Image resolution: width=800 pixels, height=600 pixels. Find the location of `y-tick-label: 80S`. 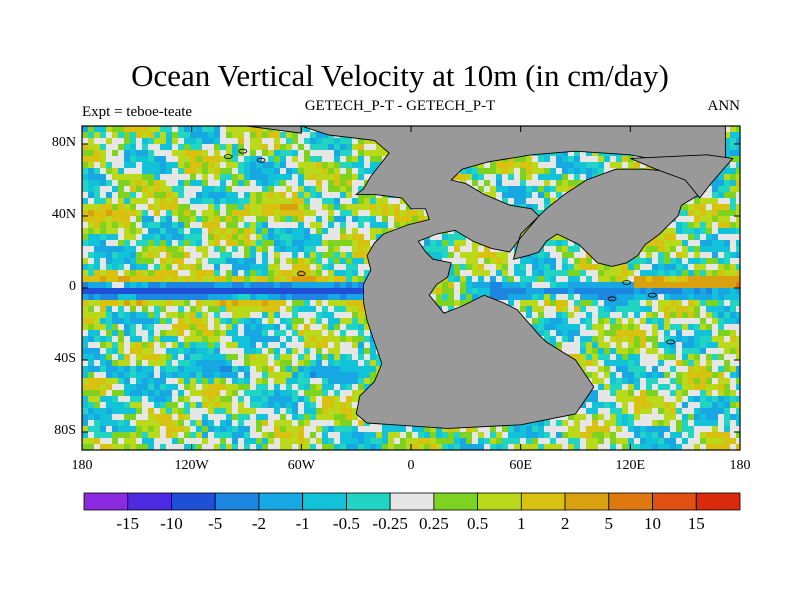

y-tick-label: 80S is located at coordinates (65, 430).